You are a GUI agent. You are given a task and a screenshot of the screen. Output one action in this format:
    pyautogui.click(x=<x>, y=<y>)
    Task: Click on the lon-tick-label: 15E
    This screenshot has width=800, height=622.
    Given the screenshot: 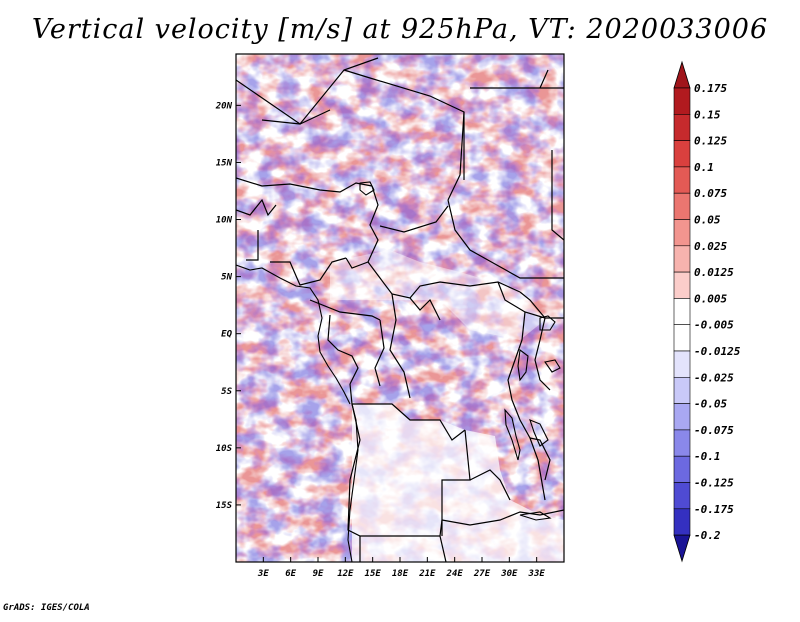 What is the action you would take?
    pyautogui.click(x=373, y=574)
    